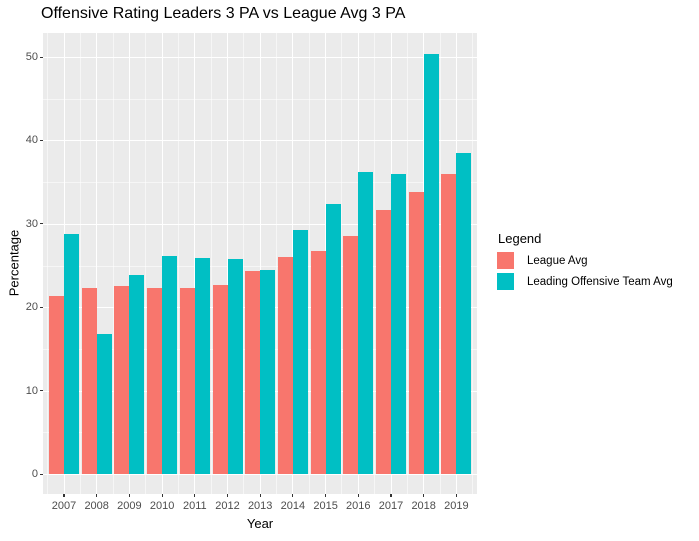 The width and height of the screenshot is (699, 541). What do you see at coordinates (31, 390) in the screenshot?
I see `y-tick-label: 10` at bounding box center [31, 390].